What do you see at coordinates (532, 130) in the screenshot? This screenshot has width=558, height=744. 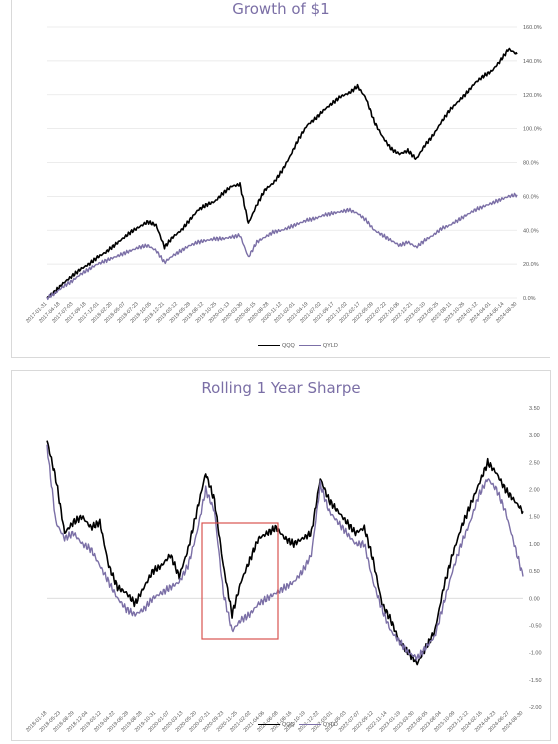 I see `y-tick-label: 100.0%` at bounding box center [532, 130].